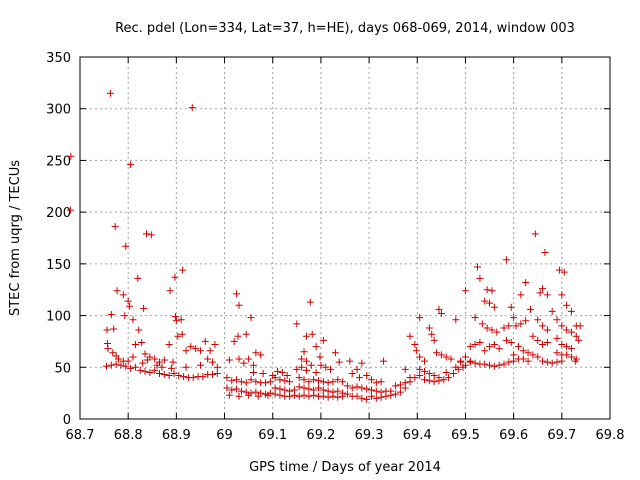 This screenshot has height=480, width=640. What do you see at coordinates (15, 238) in the screenshot?
I see `y-axis-label: STEC from uqrg / TECUs` at bounding box center [15, 238].